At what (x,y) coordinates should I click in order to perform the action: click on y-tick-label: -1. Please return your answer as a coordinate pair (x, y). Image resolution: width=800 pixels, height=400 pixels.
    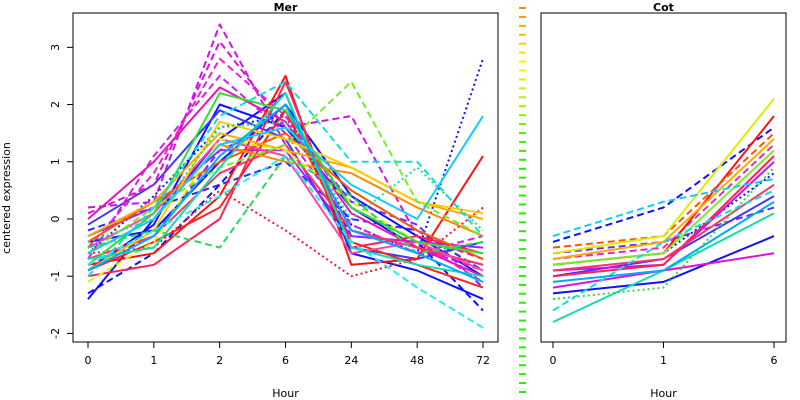
    Looking at the image, I should click on (55, 276).